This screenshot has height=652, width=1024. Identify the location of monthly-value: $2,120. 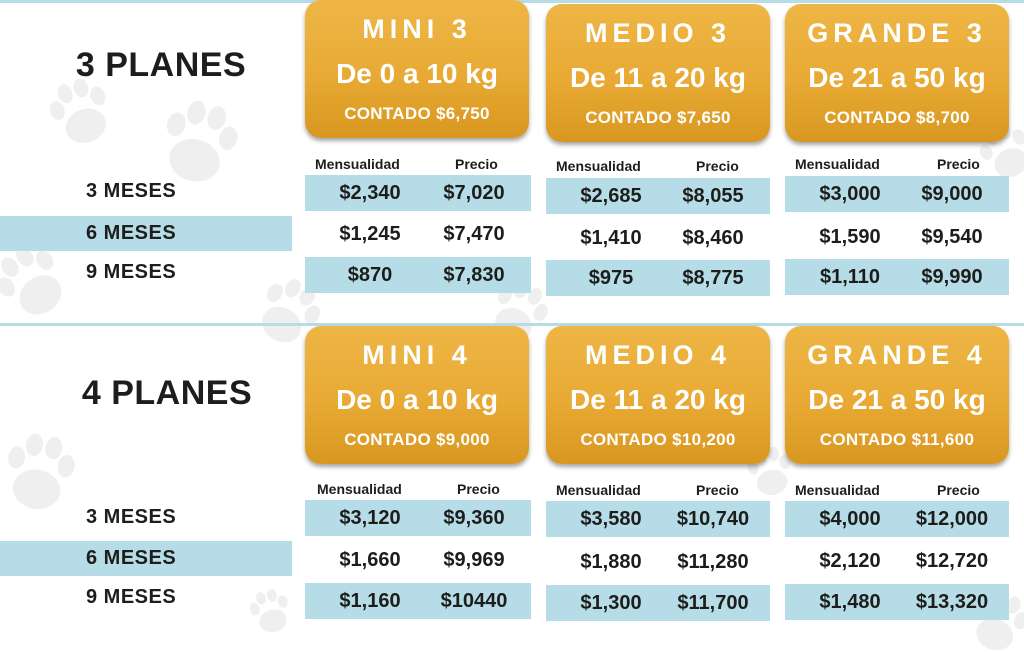
(850, 561).